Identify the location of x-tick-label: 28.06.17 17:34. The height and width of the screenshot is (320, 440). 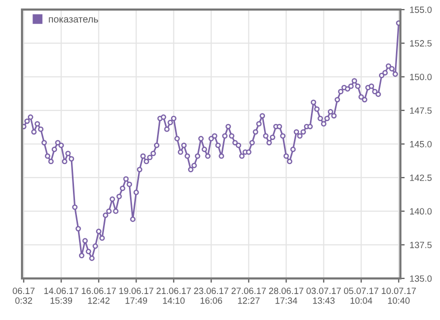
(286, 296).